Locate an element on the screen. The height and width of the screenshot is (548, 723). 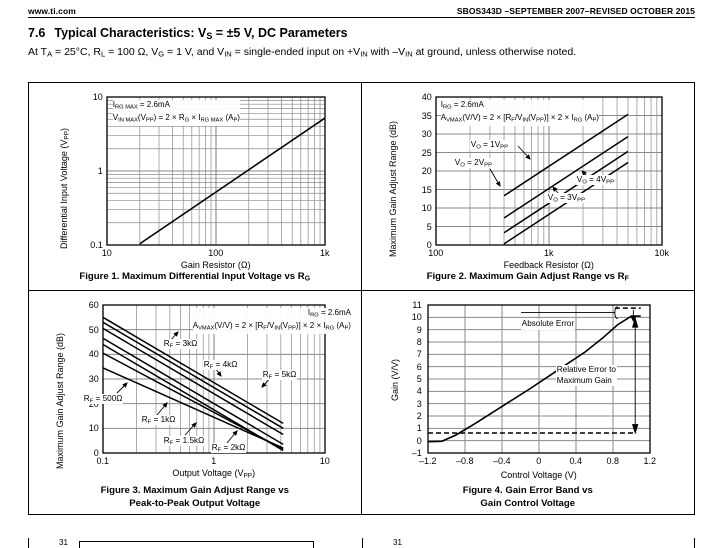
figure-4-xtick-4: 0.4 is located at coordinates (576, 461).